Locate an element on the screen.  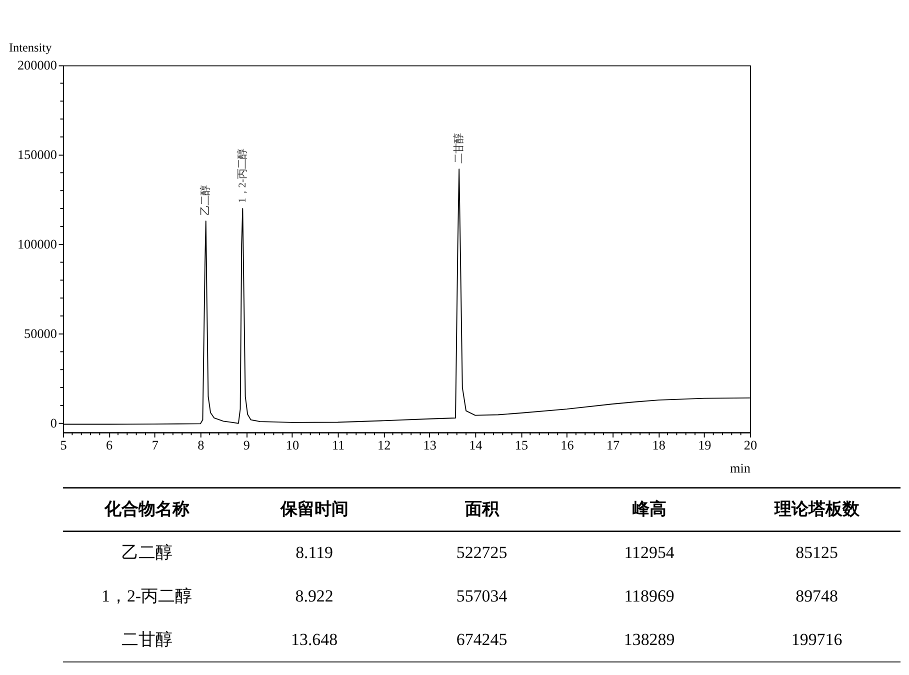
x-tick-label: 17 is located at coordinates (613, 445).